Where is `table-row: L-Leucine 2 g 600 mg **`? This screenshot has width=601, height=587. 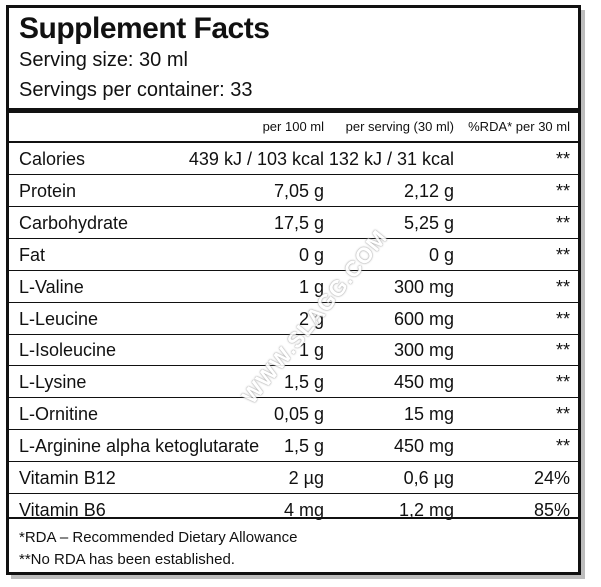
table-row: L-Leucine 2 g 600 mg ** is located at coordinates (293, 319).